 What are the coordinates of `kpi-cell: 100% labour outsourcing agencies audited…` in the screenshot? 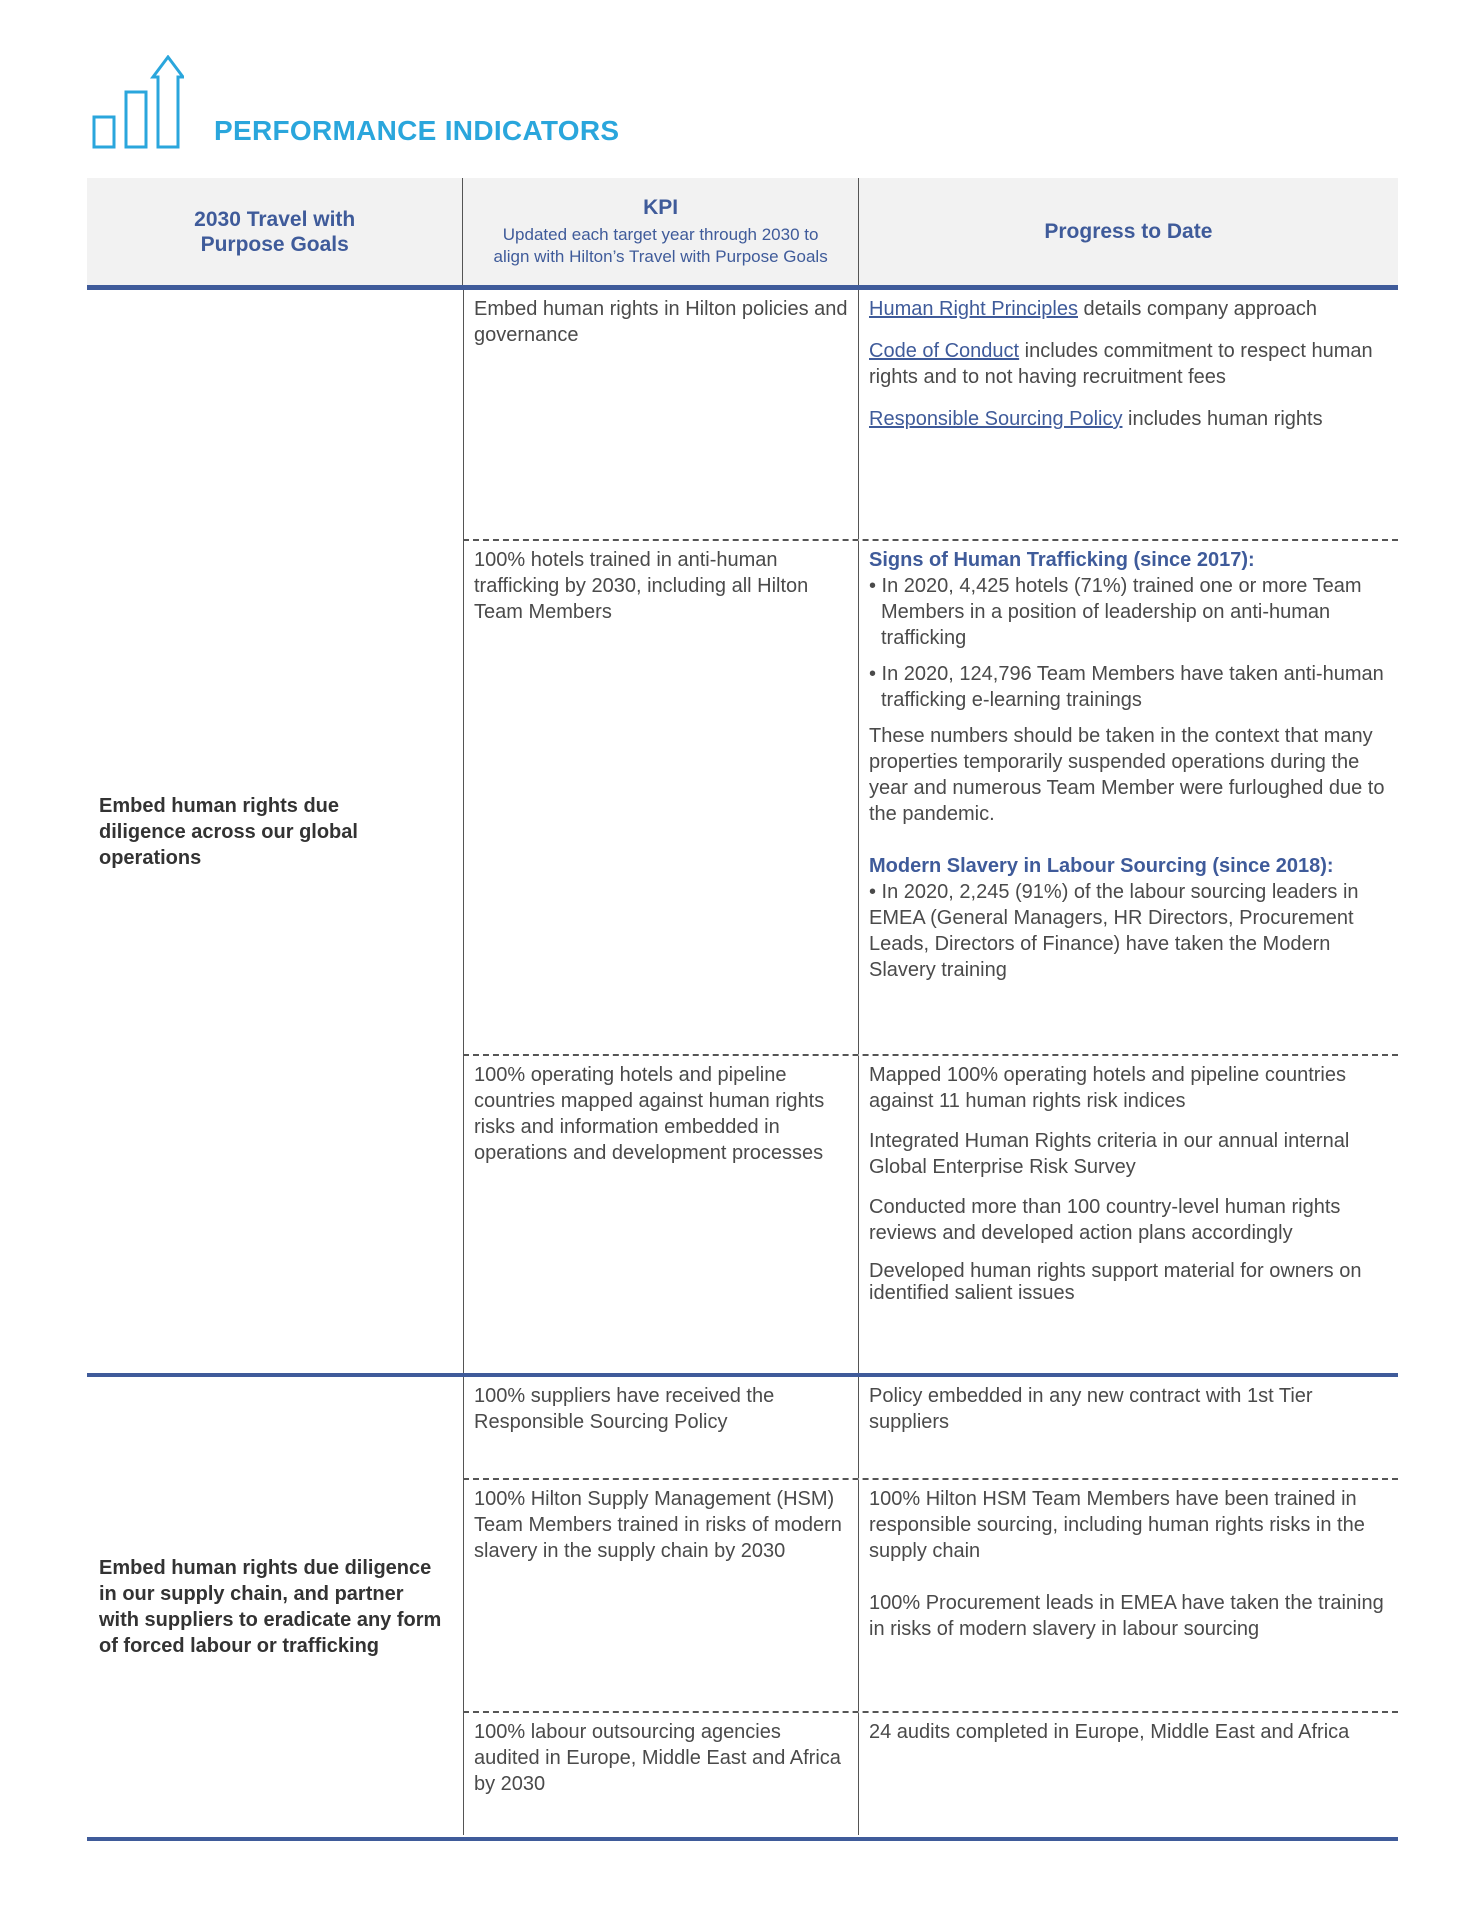 It's located at (660, 1774).